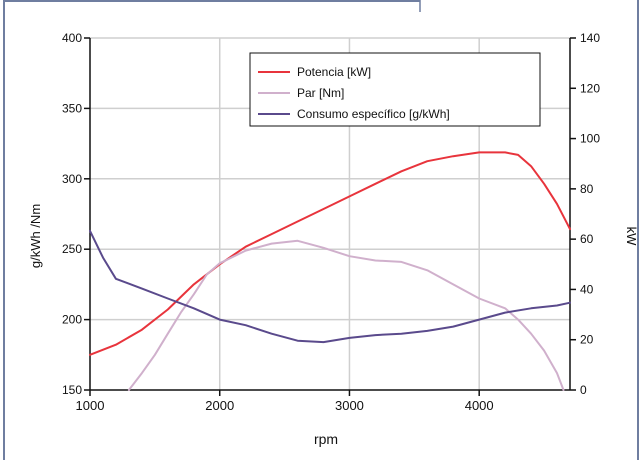 The width and height of the screenshot is (643, 460). I want to click on legend-box, so click(395, 89).